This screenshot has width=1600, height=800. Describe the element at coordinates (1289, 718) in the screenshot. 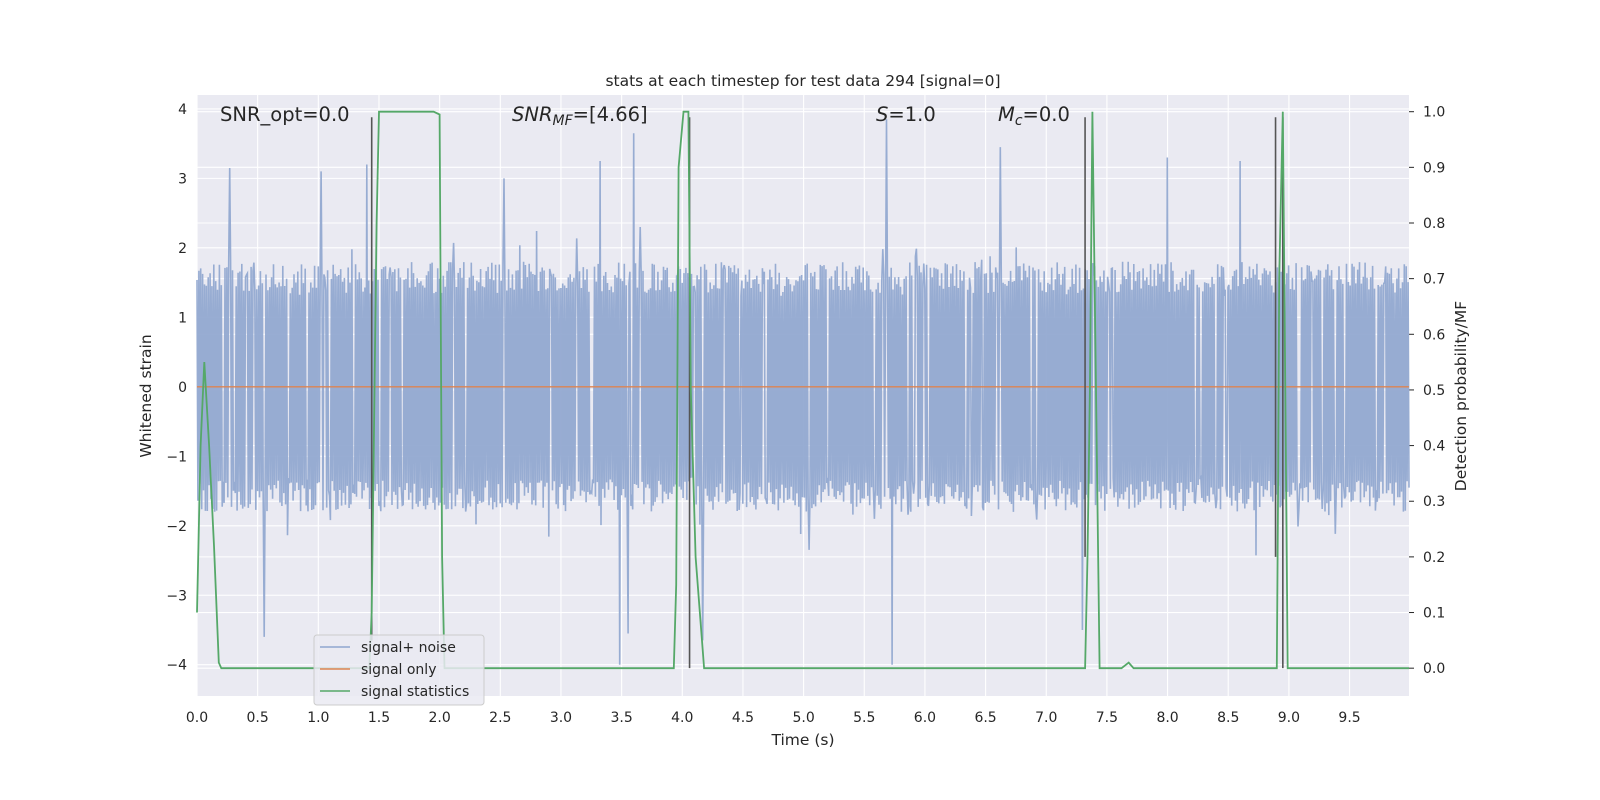

I see `x-tick-label: 9.0` at that location.